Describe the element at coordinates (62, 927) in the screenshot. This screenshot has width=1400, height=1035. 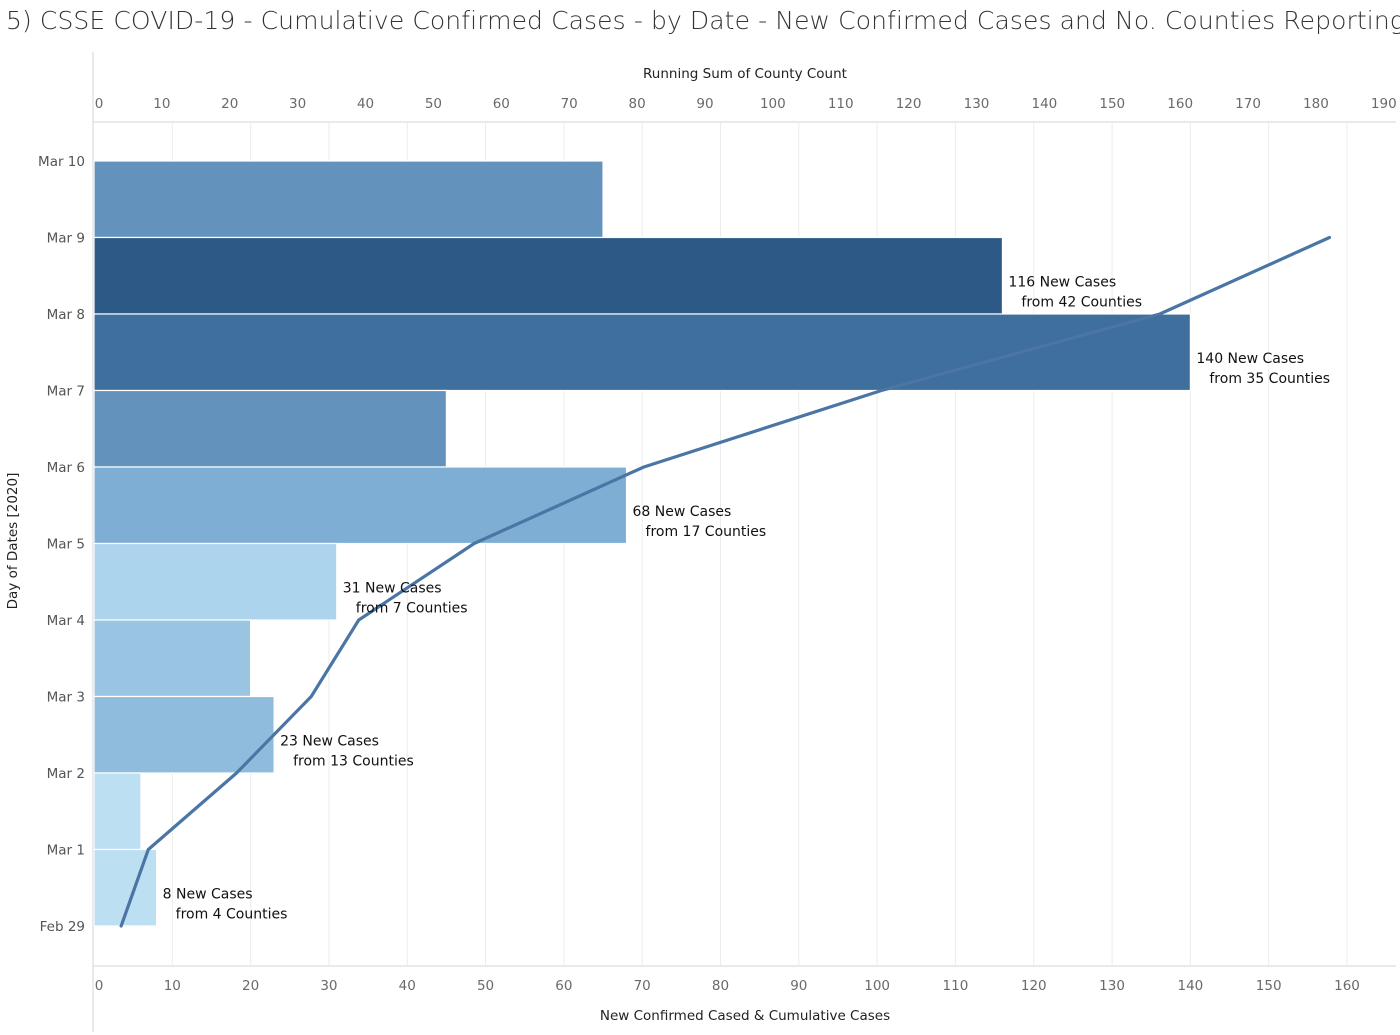
I see `category-label: Feb 29` at that location.